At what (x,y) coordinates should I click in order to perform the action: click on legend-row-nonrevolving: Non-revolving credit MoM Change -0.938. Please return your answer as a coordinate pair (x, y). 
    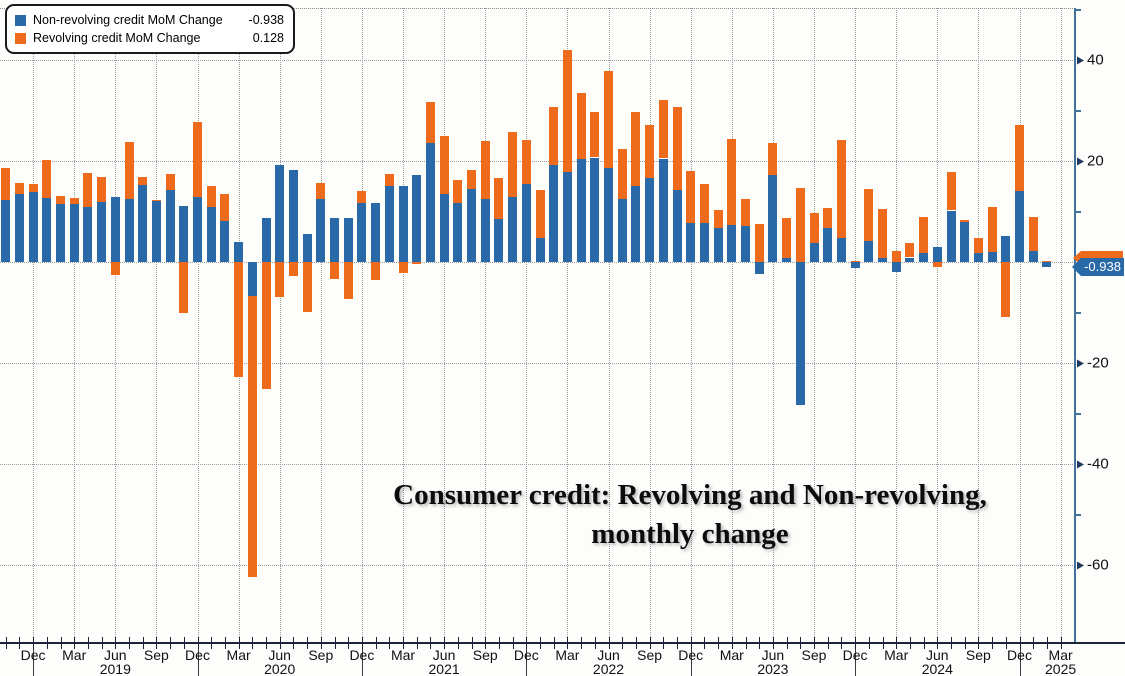
    Looking at the image, I should click on (149, 20).